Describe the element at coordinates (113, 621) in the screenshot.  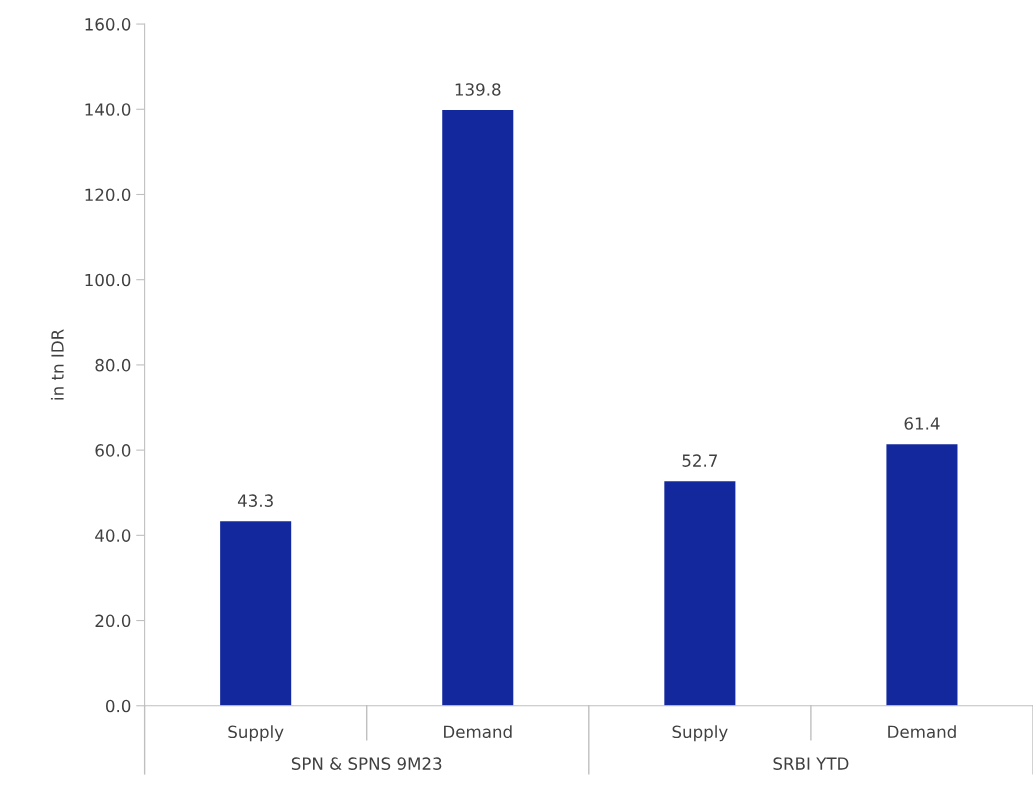
I see `y-tick-label: 20.0` at that location.